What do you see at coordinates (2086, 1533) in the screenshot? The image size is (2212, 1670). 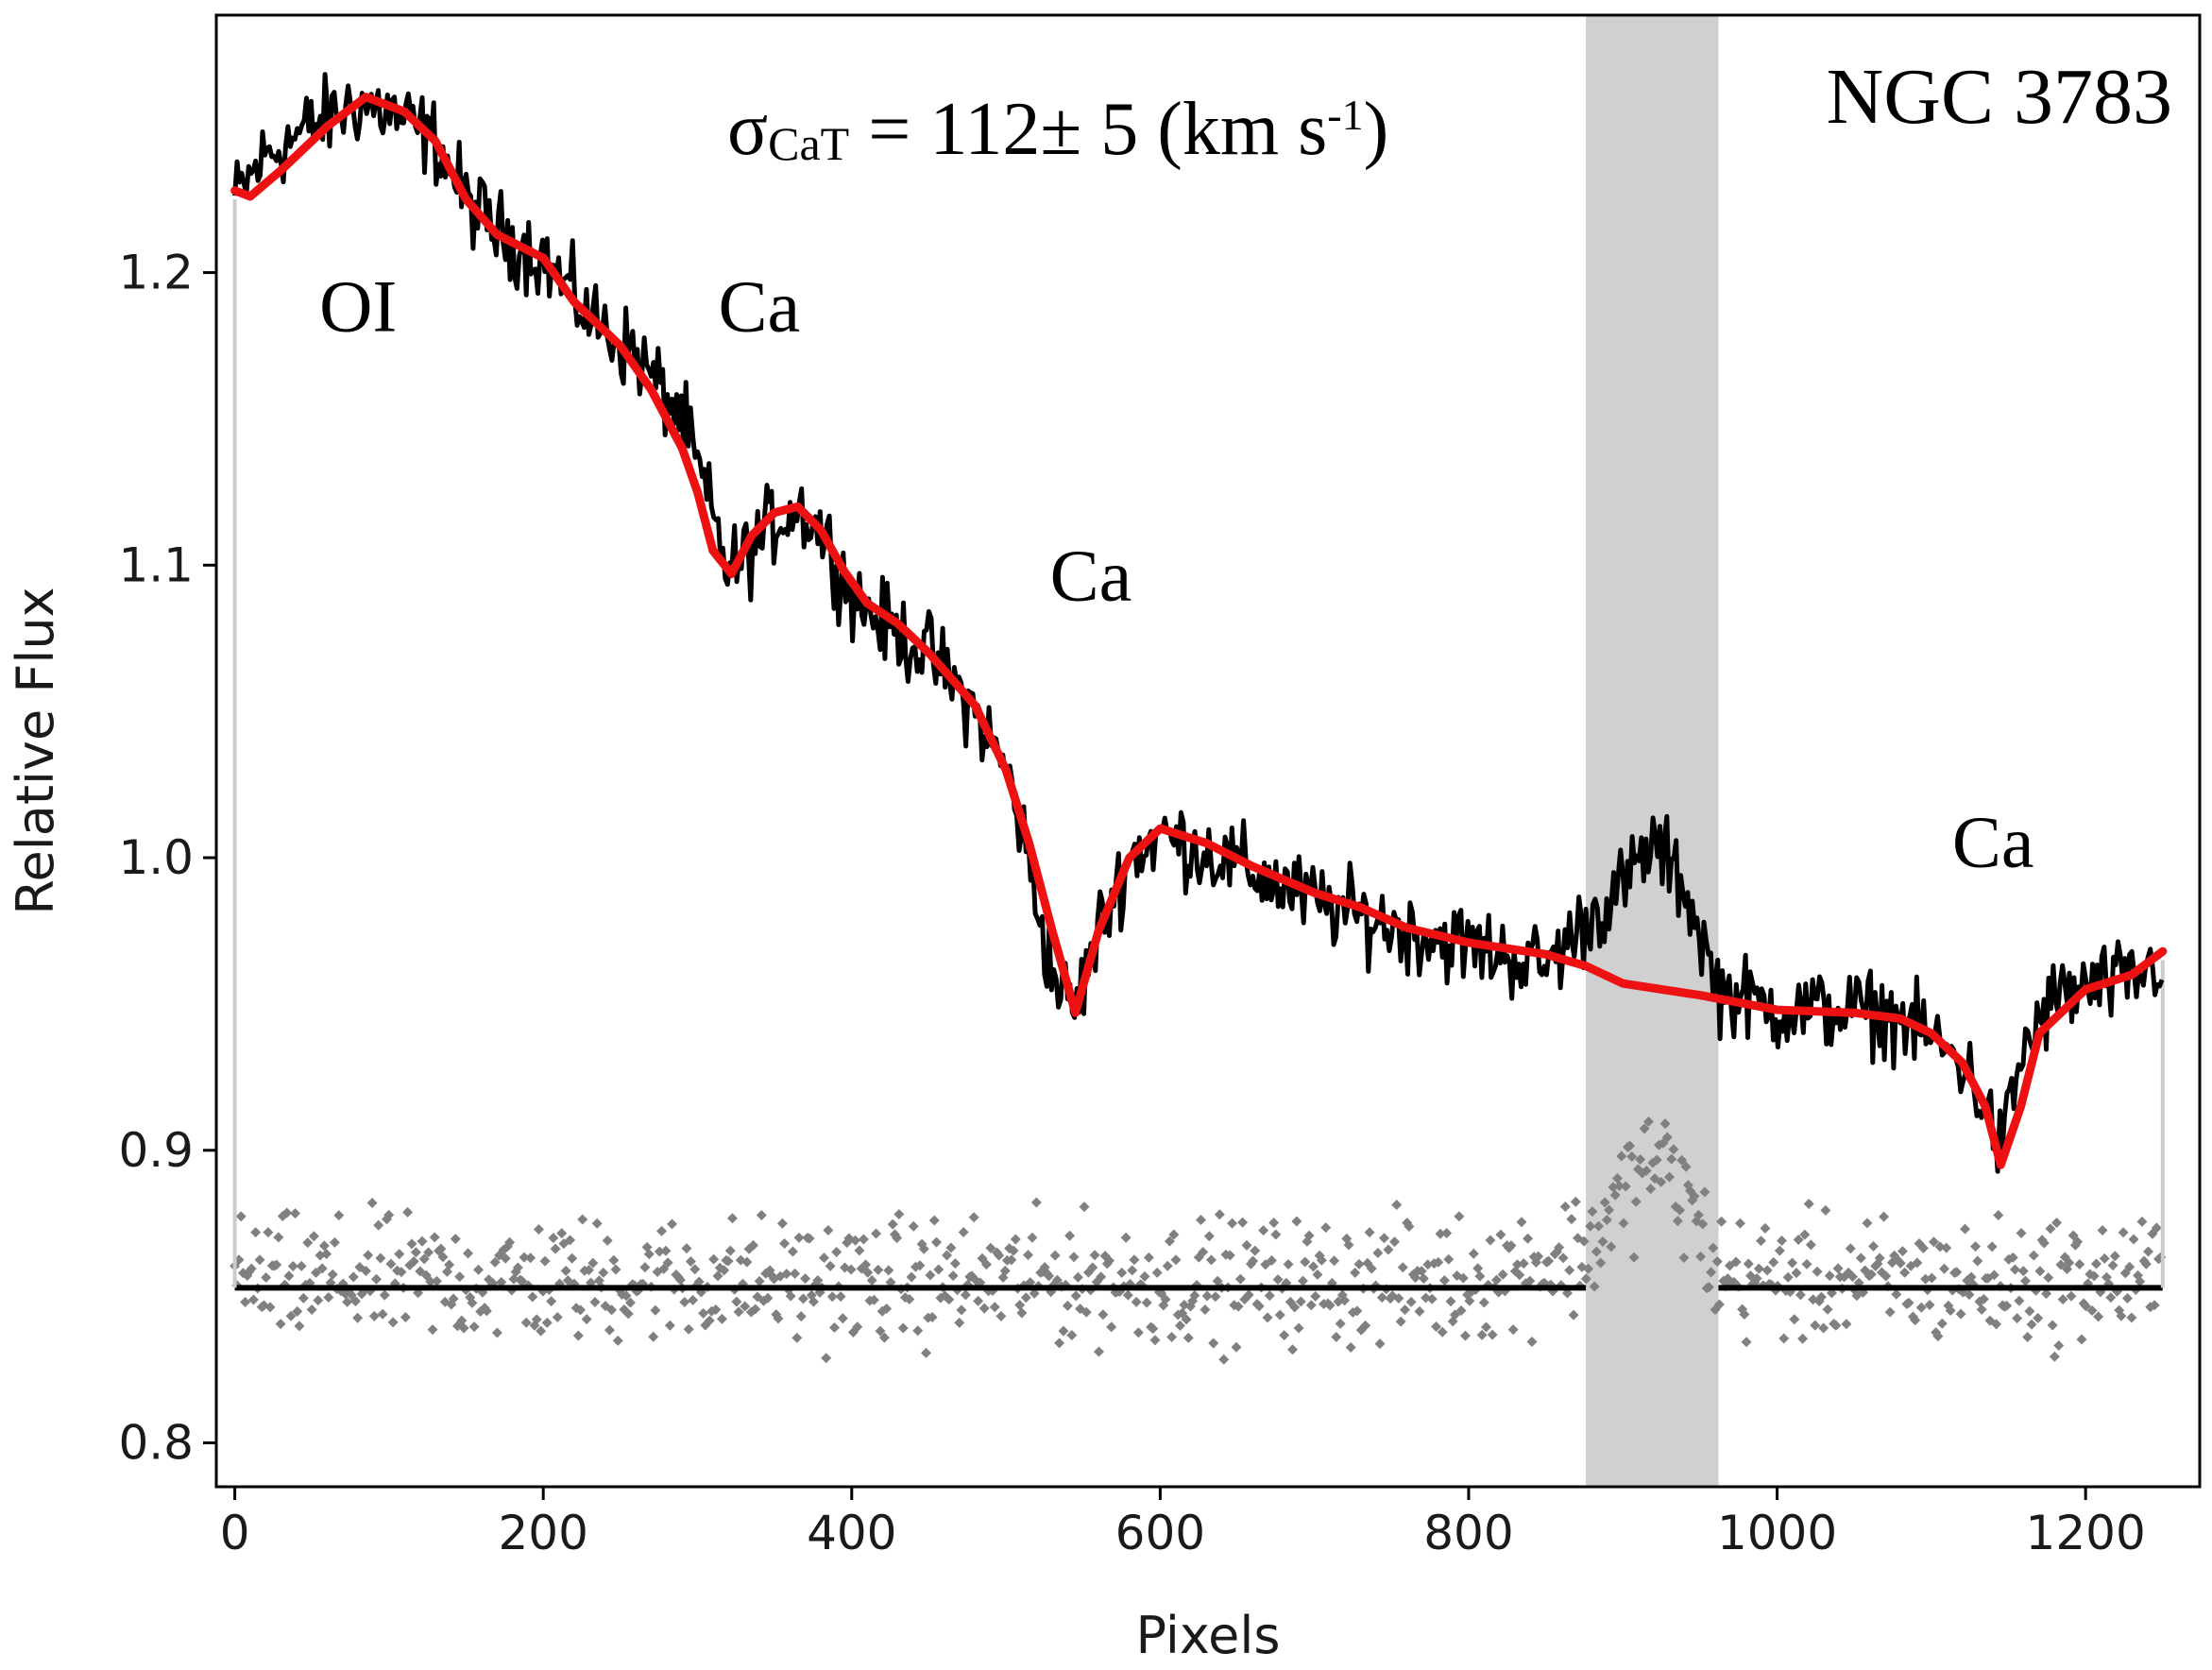 I see `x-tick-label: 1200` at bounding box center [2086, 1533].